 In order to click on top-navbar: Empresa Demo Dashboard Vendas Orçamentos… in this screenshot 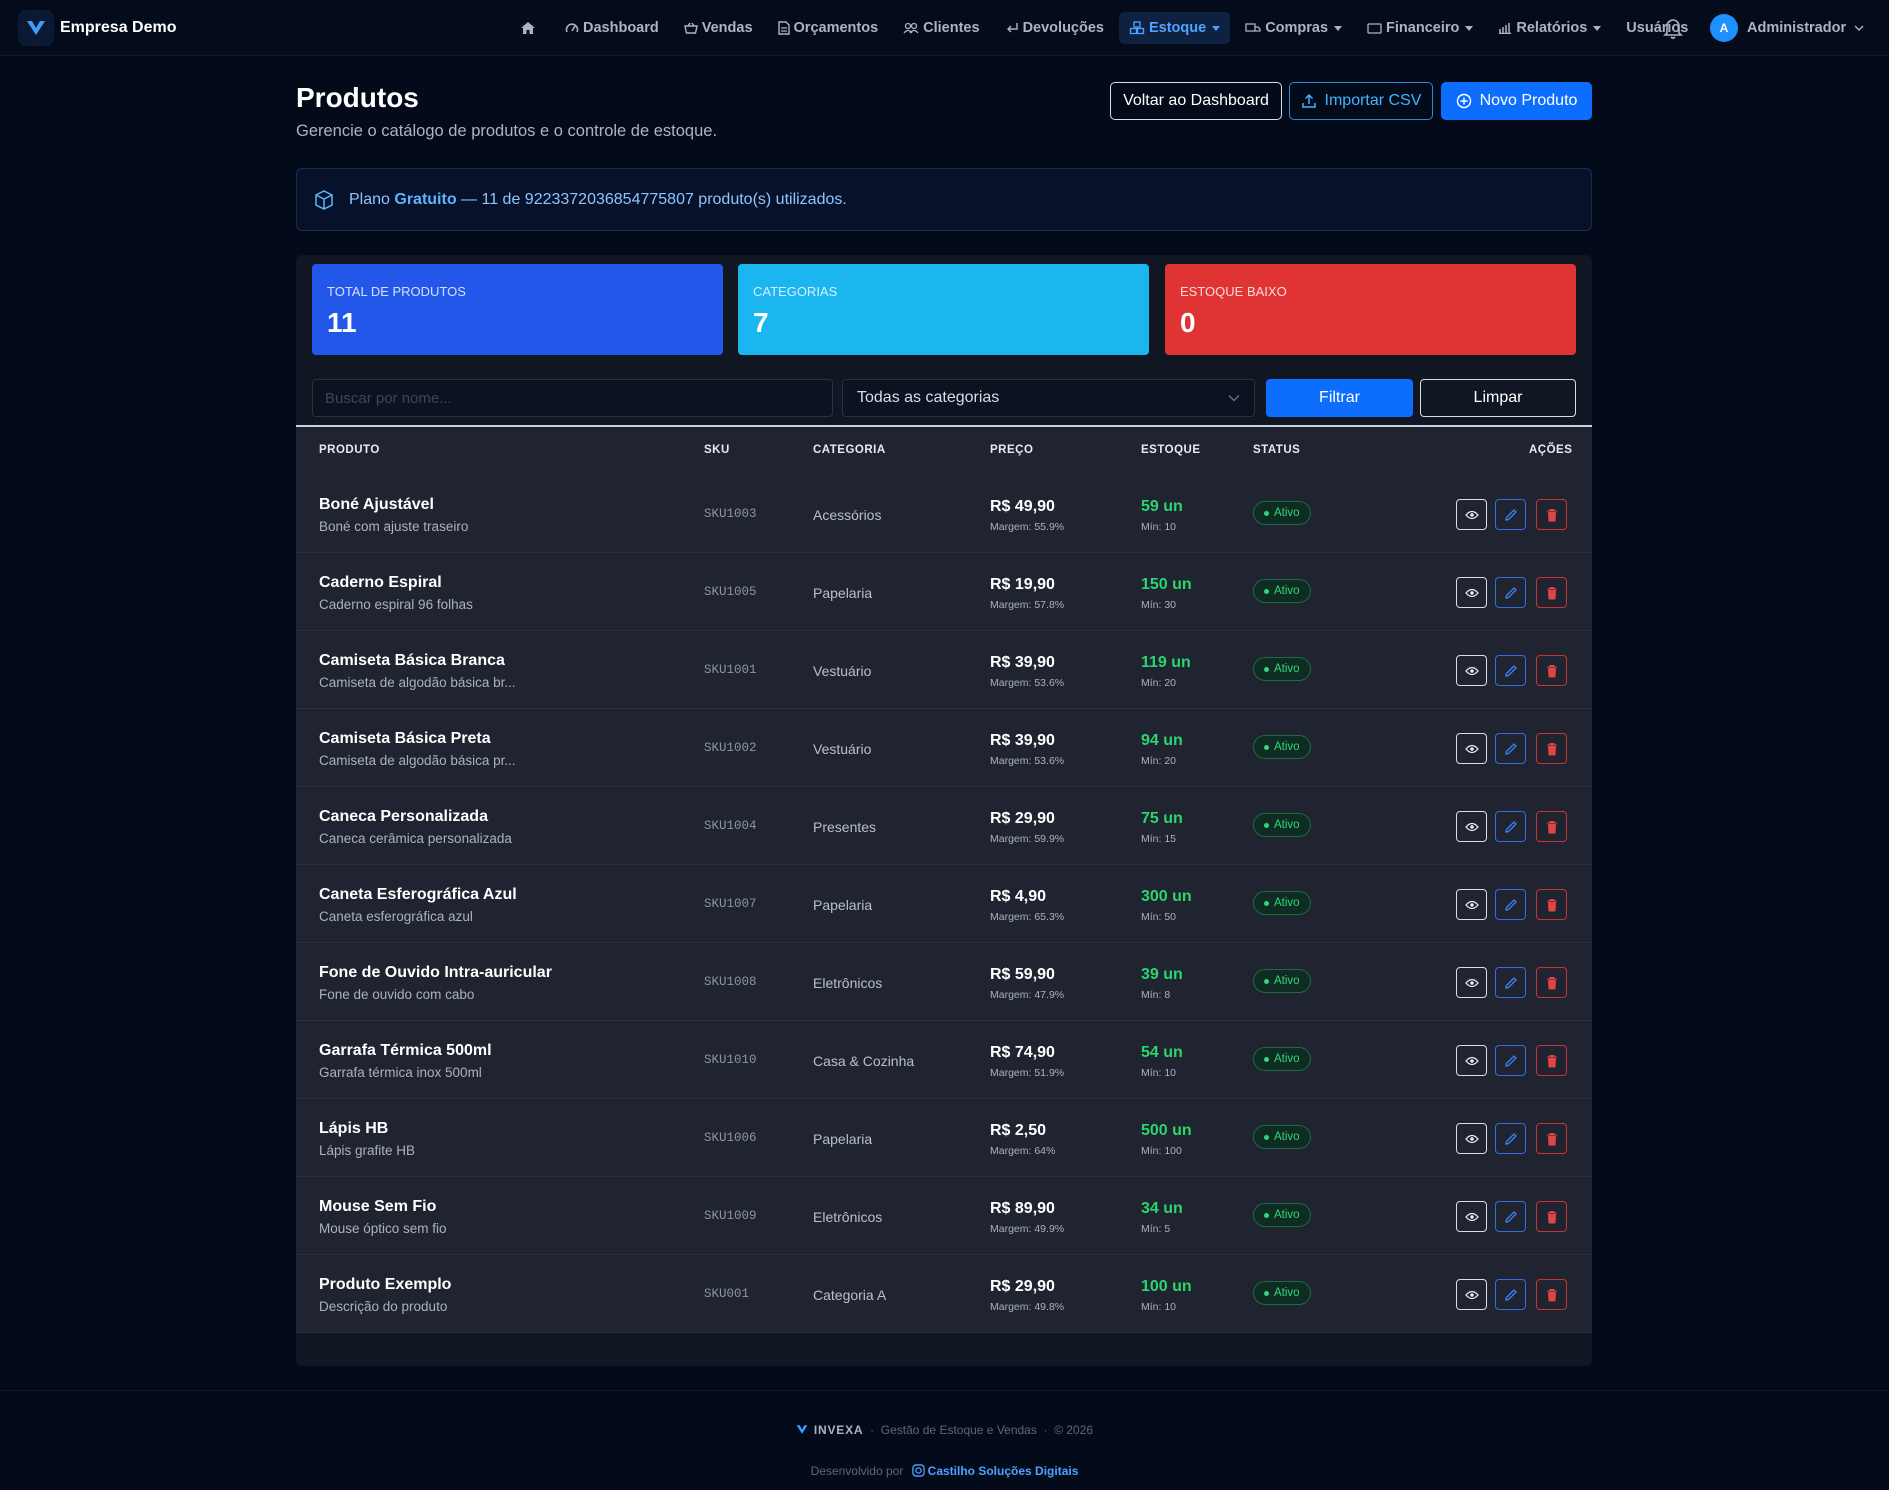, I will do `click(944, 28)`.